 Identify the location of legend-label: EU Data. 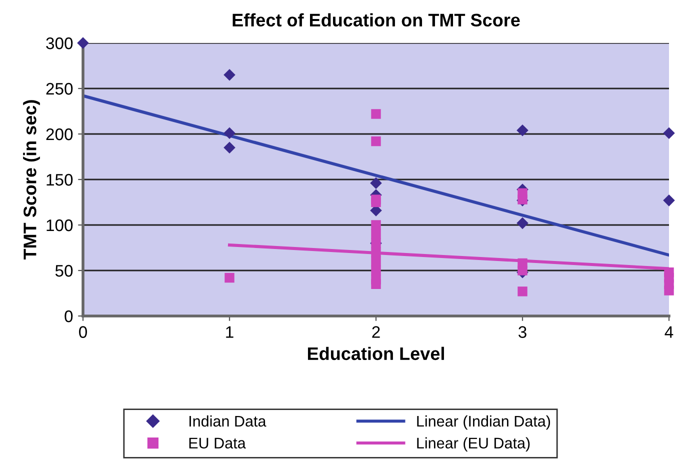
(217, 443).